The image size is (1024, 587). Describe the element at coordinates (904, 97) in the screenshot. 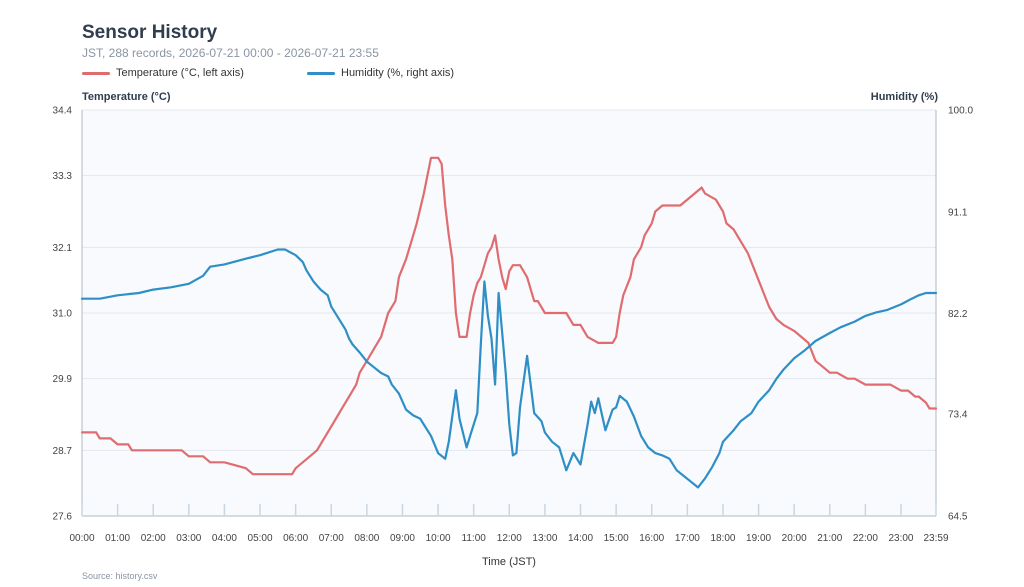

I see `right-axis-title: Humidity (%)` at that location.